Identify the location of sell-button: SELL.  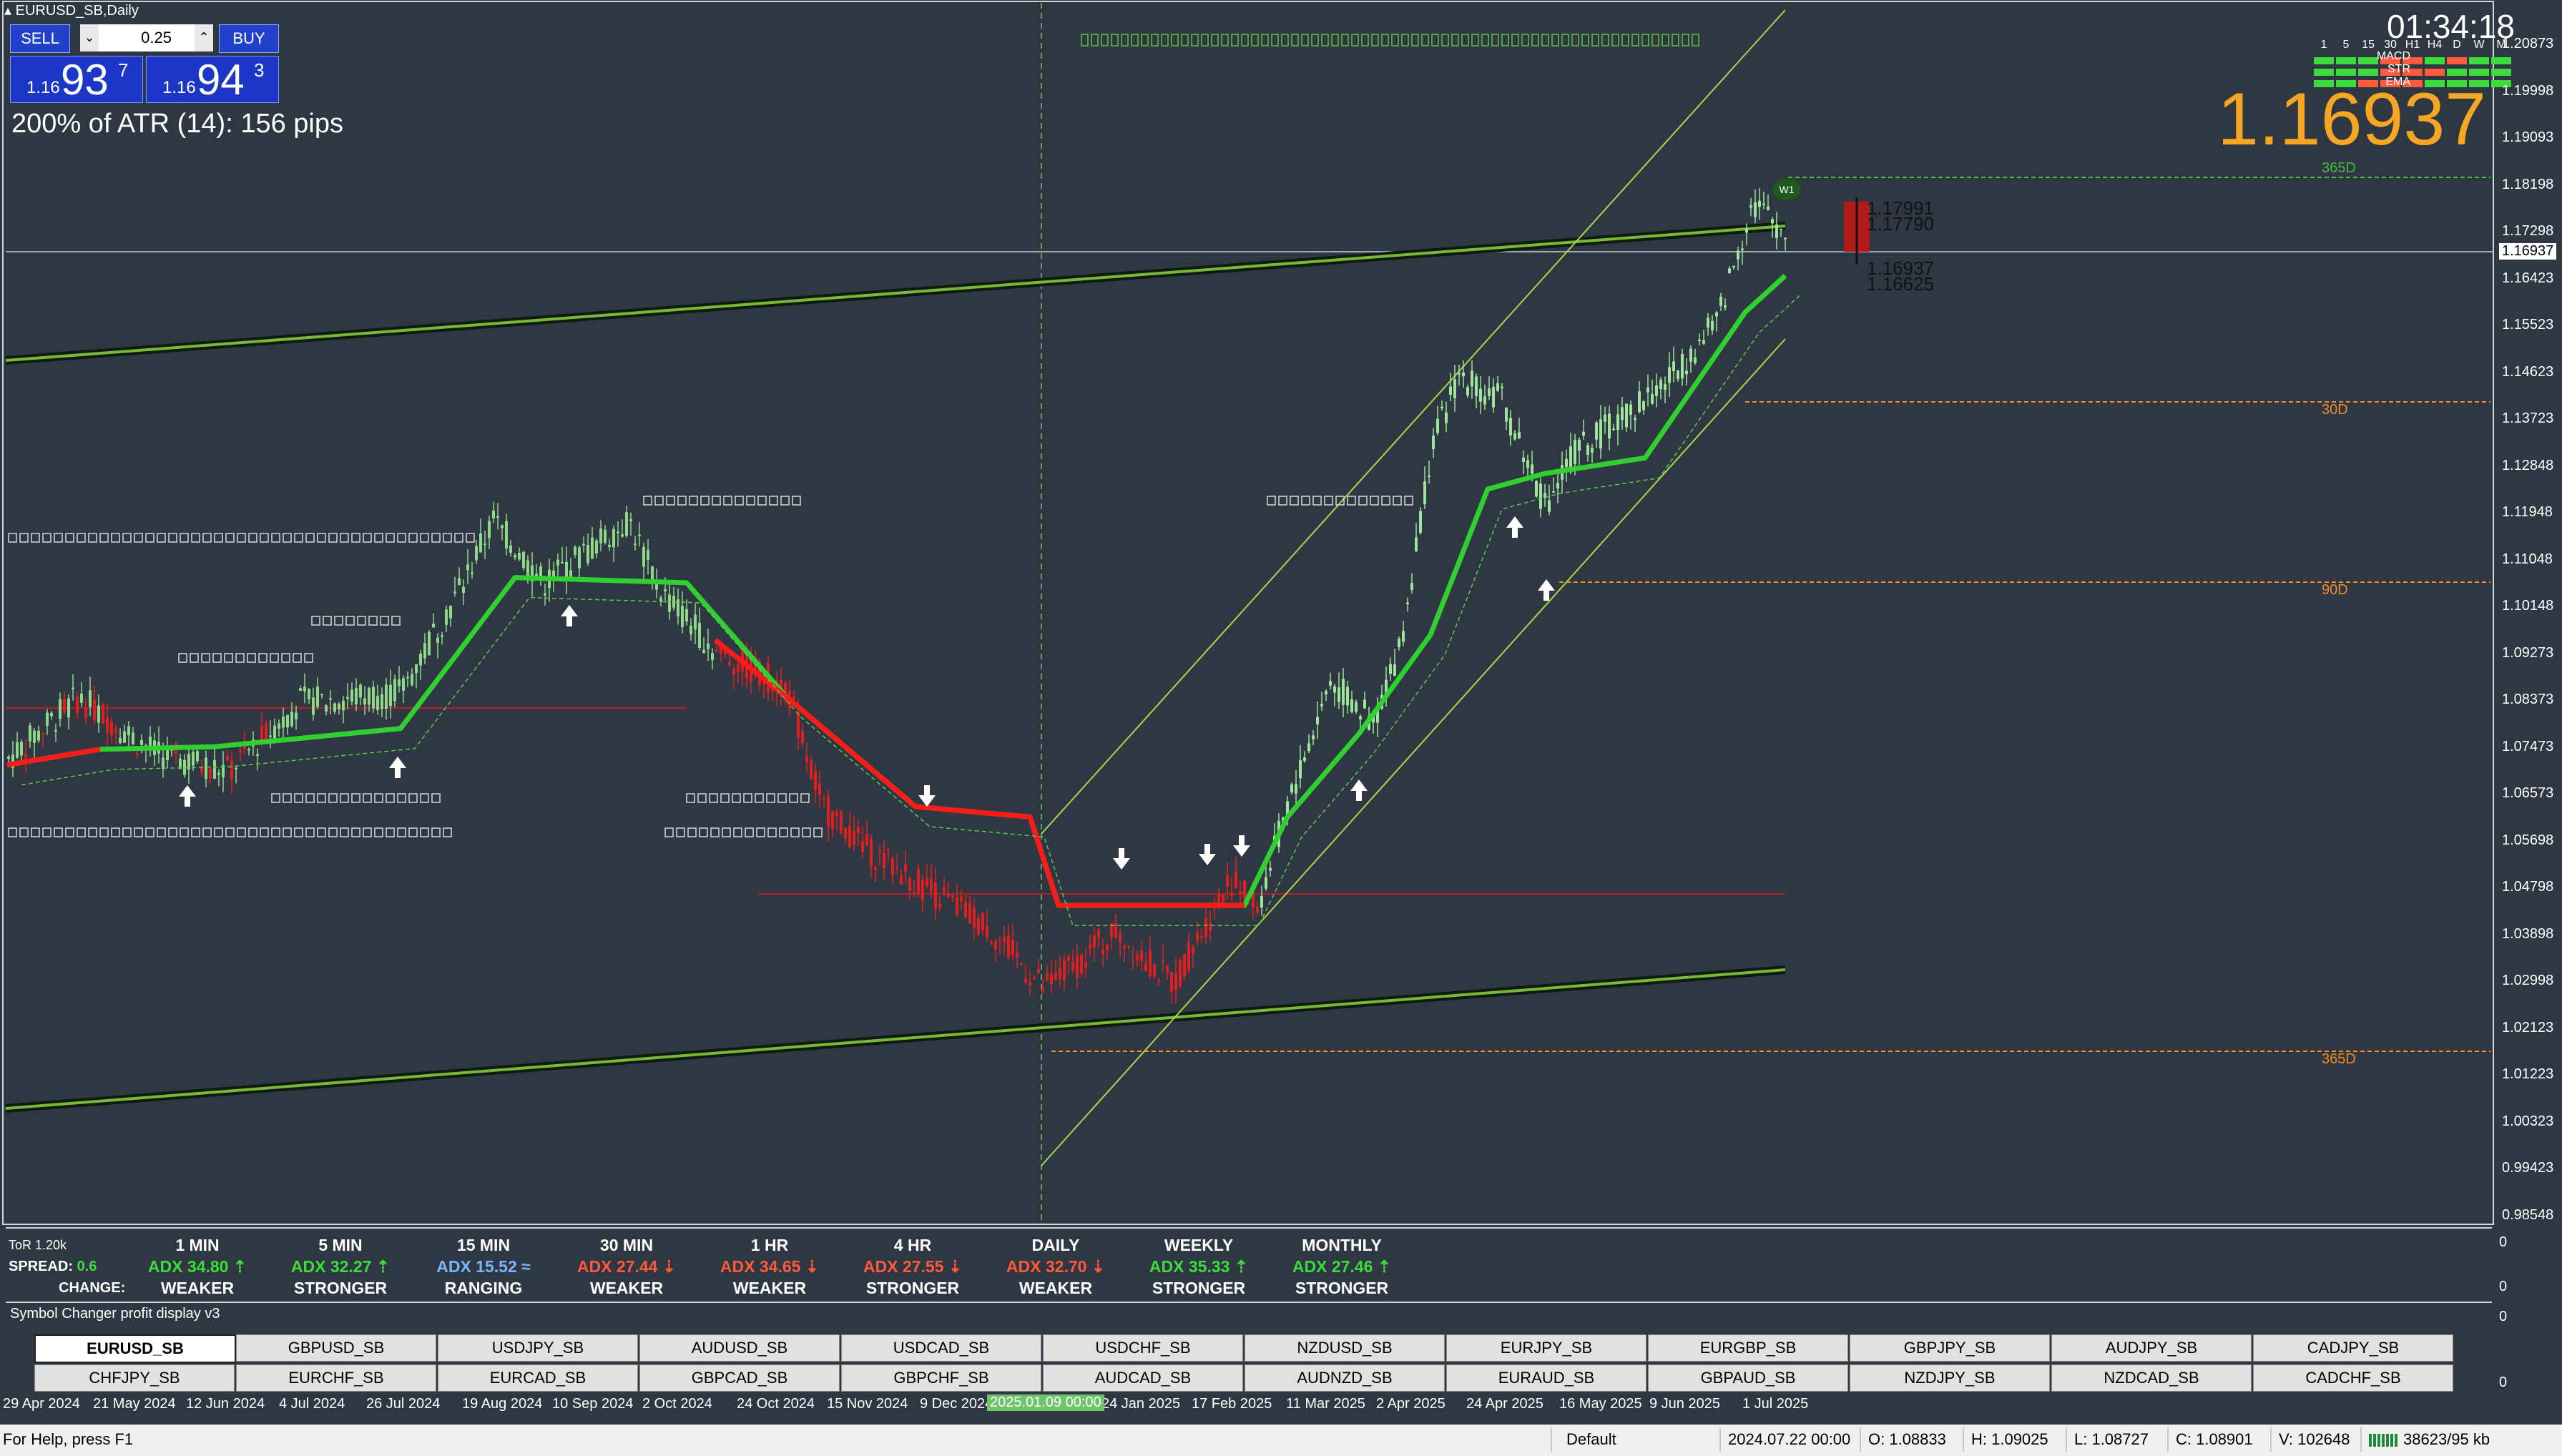
(40, 38).